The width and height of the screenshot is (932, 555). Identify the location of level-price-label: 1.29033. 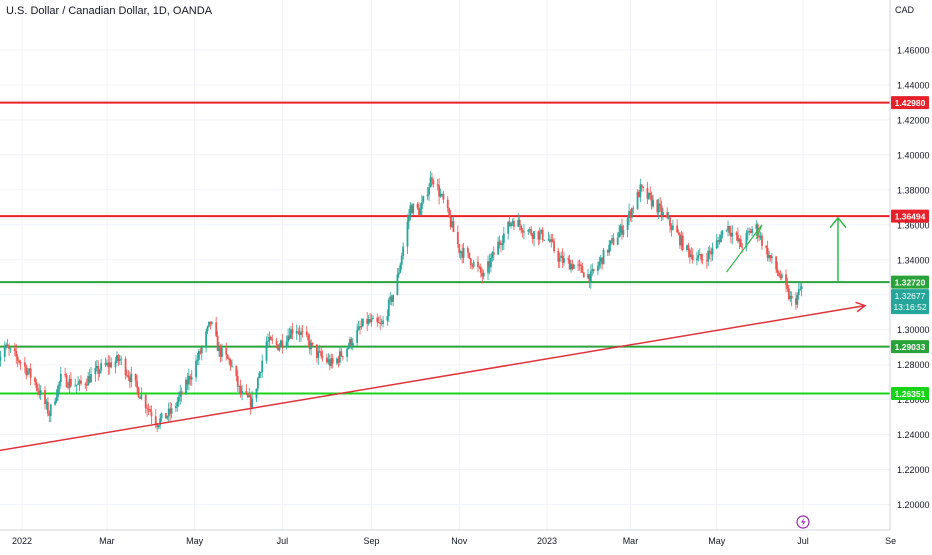
(910, 347).